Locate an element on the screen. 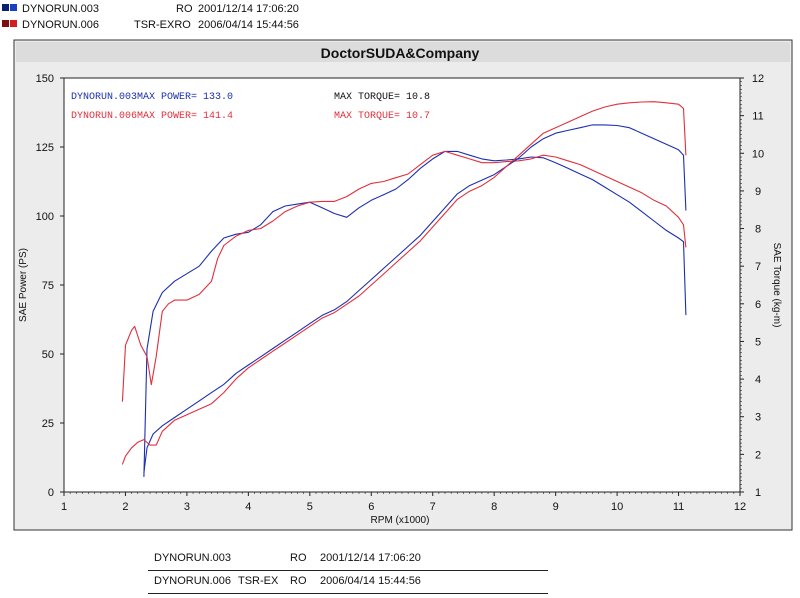 The width and height of the screenshot is (800, 598). x-tick-label: 4 is located at coordinates (248, 507).